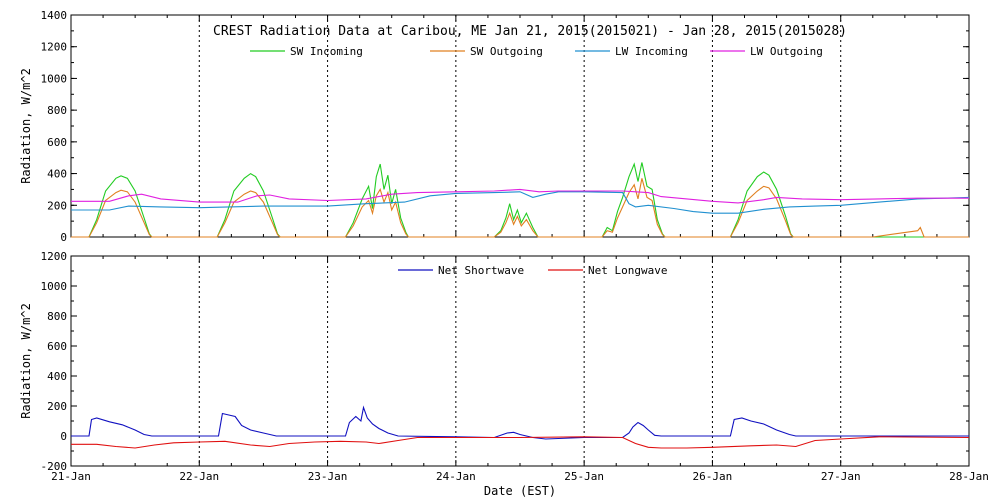 Image resolution: width=1000 pixels, height=500 pixels. I want to click on top-y-tick-label: 600, so click(57, 142).